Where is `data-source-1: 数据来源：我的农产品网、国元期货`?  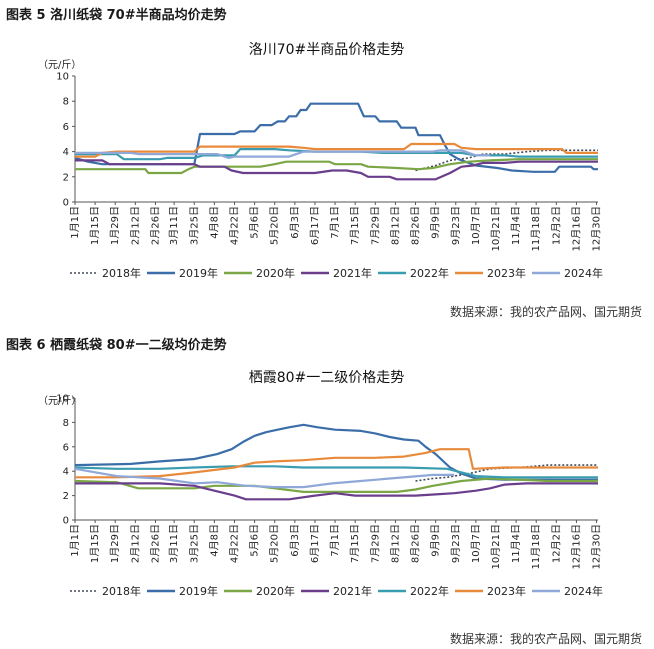
data-source-1: 数据来源：我的农产品网、国元期货 is located at coordinates (545, 312).